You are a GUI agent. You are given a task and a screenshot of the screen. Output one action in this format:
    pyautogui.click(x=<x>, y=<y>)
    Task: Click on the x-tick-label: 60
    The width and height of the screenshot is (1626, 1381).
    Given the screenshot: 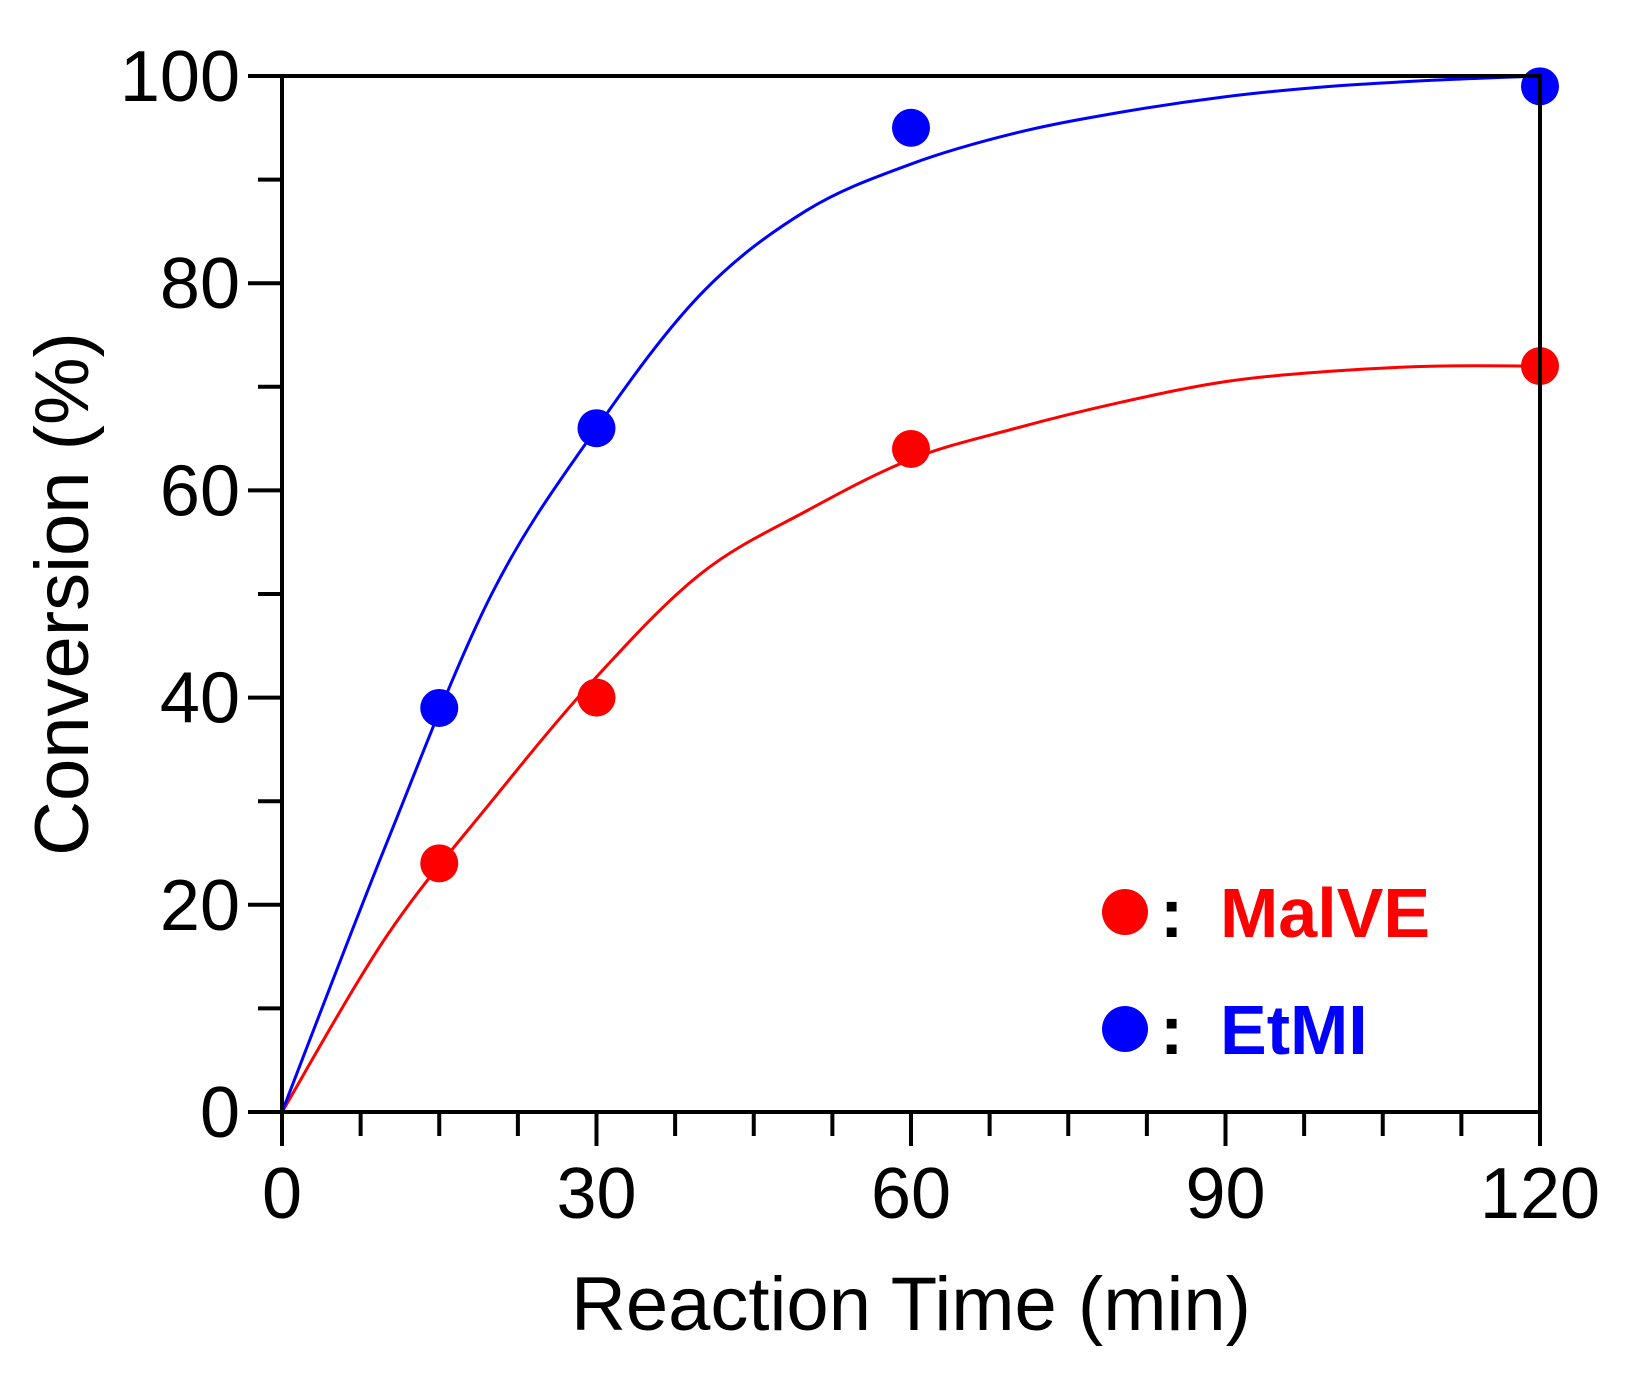 What is the action you would take?
    pyautogui.click(x=911, y=1194)
    